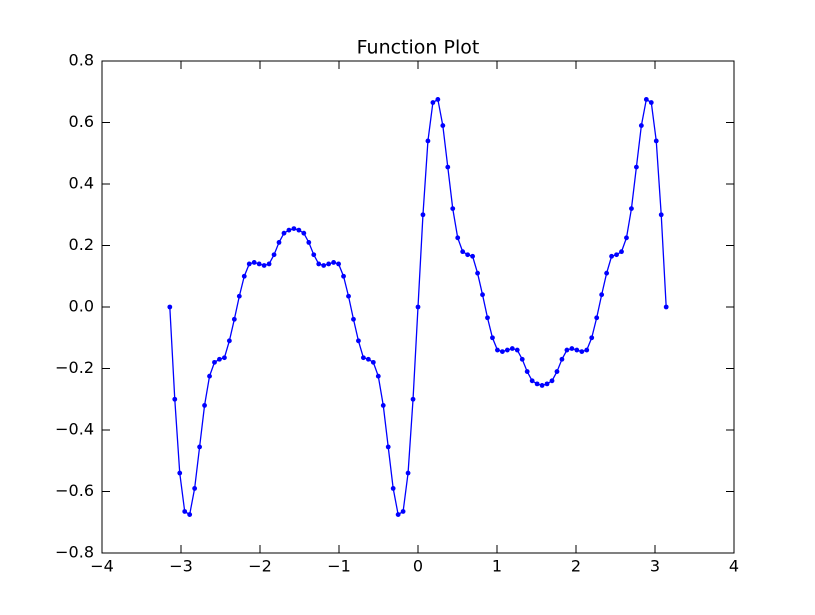 The image size is (815, 615). I want to click on x-tick-label: 4, so click(734, 566).